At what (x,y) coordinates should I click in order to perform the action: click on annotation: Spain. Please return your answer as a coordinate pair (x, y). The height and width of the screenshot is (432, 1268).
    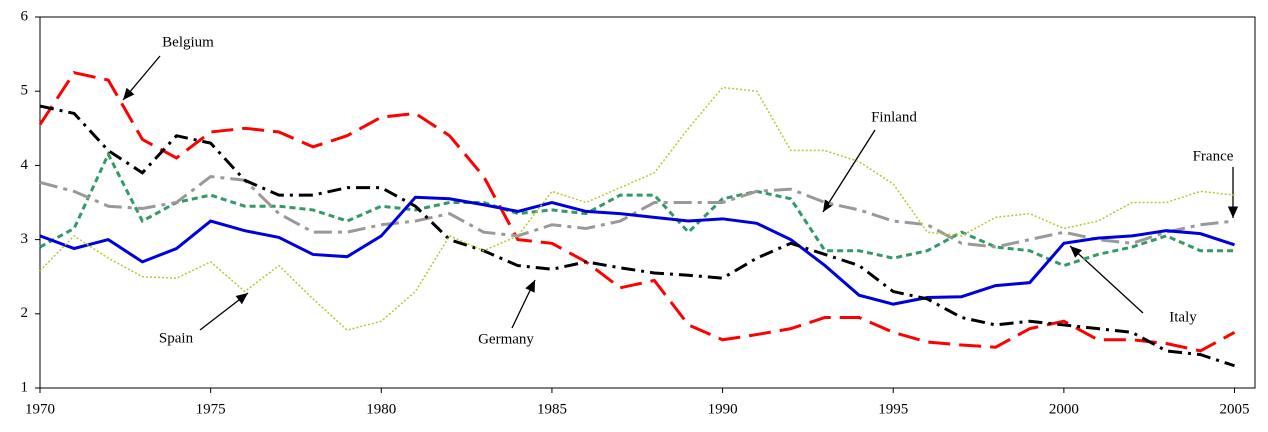
    Looking at the image, I should click on (176, 338).